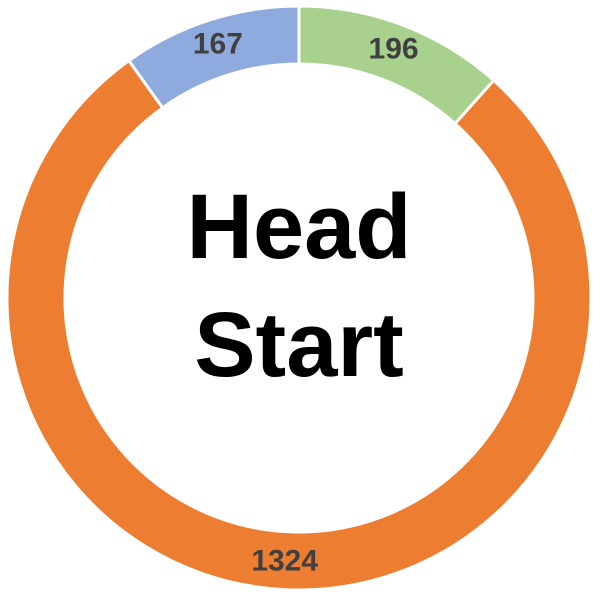 The image size is (593, 595). What do you see at coordinates (218, 44) in the screenshot?
I see `data-label: 167` at bounding box center [218, 44].